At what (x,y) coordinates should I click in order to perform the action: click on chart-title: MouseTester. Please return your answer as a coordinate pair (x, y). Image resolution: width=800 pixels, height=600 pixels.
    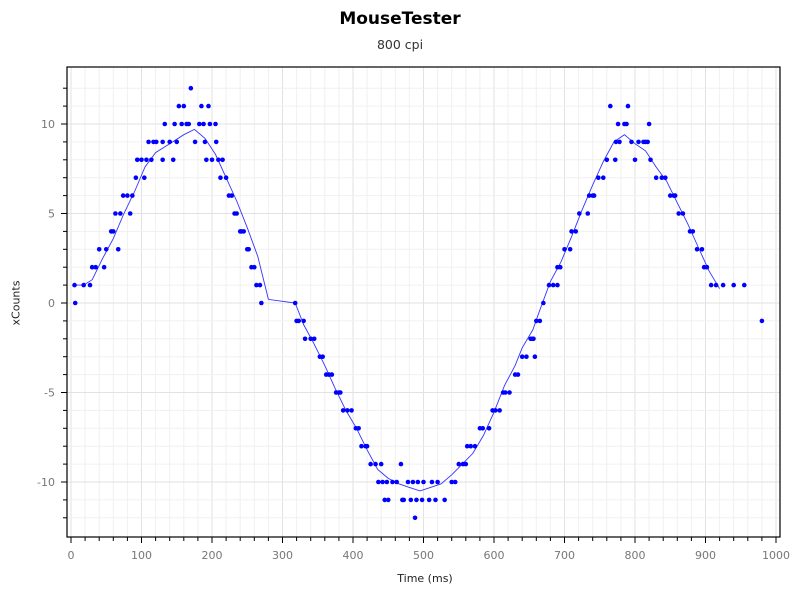
    Looking at the image, I should click on (400, 19).